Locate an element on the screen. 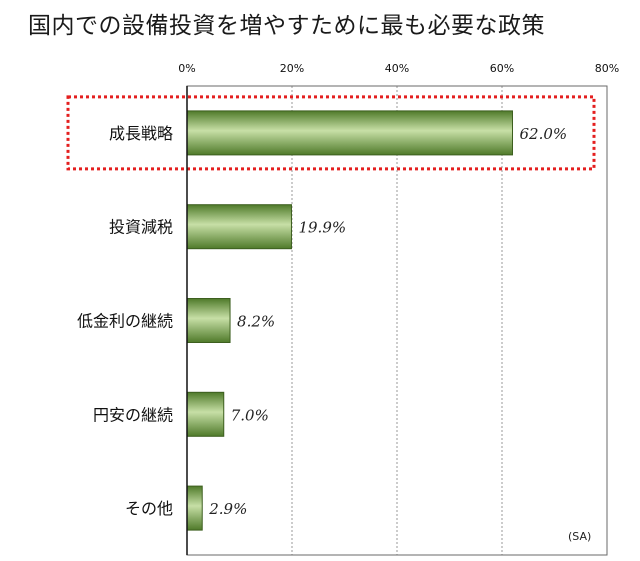 This screenshot has width=640, height=561. category-label: 投資減税 is located at coordinates (141, 227).